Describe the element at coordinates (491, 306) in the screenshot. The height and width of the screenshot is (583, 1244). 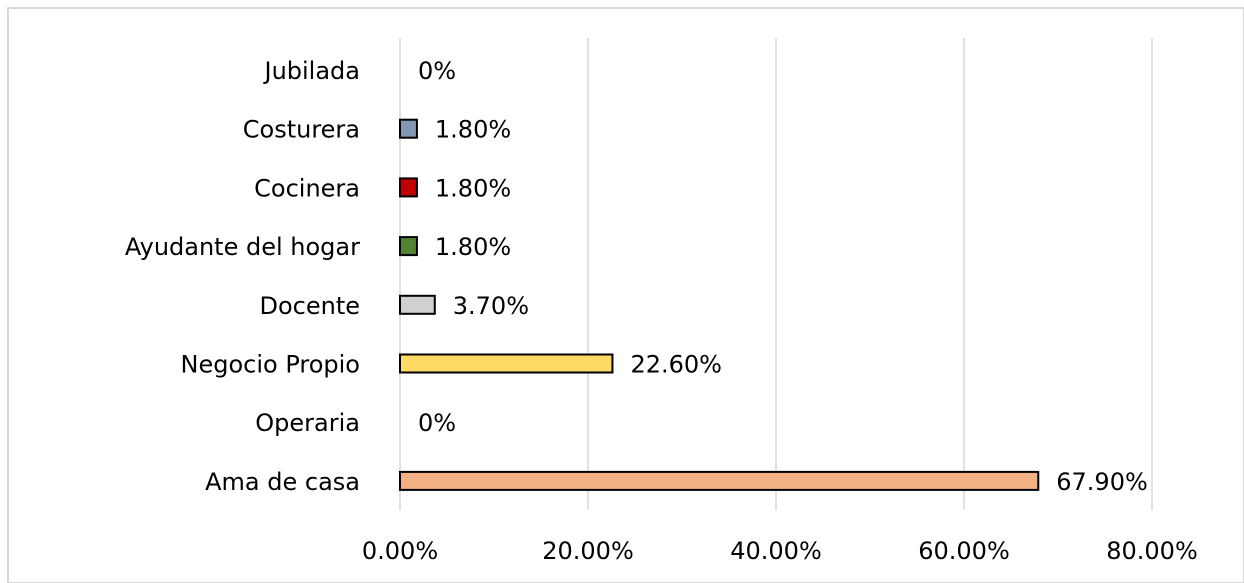
I see `data-label: 3.70%` at that location.